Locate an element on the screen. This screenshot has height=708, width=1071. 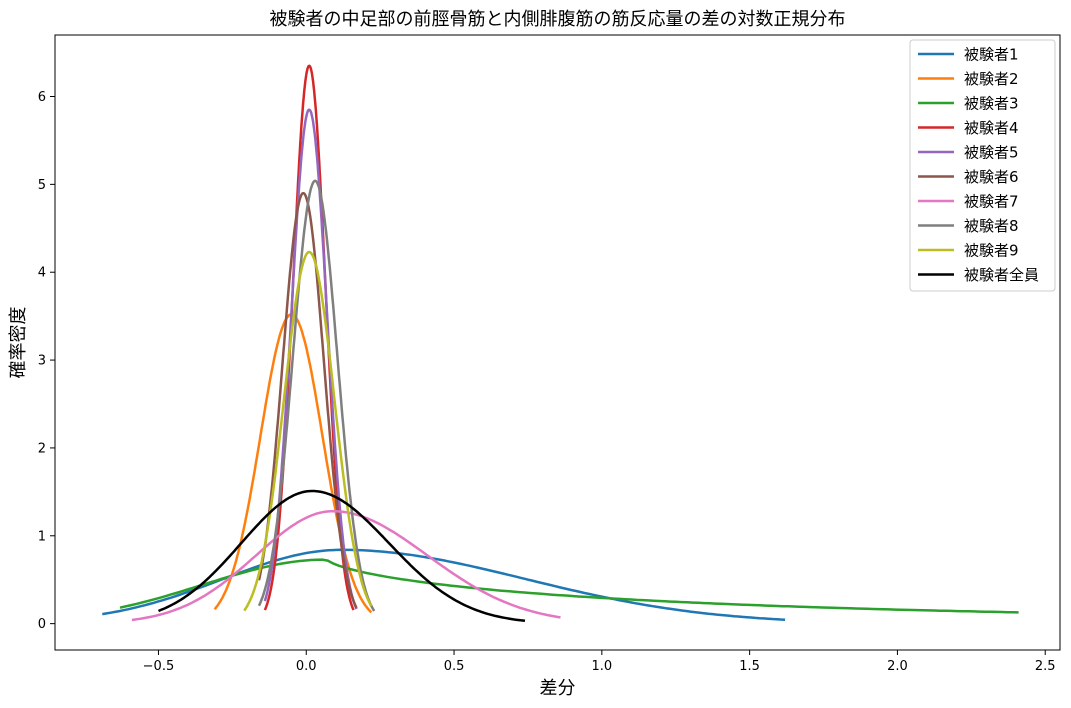
x-tick-label: 1.0 is located at coordinates (601, 666).